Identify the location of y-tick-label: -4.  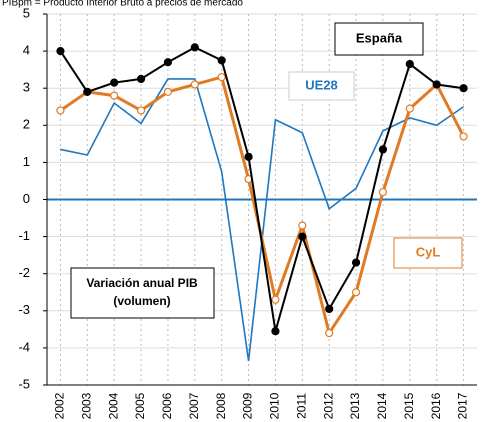
(24, 346).